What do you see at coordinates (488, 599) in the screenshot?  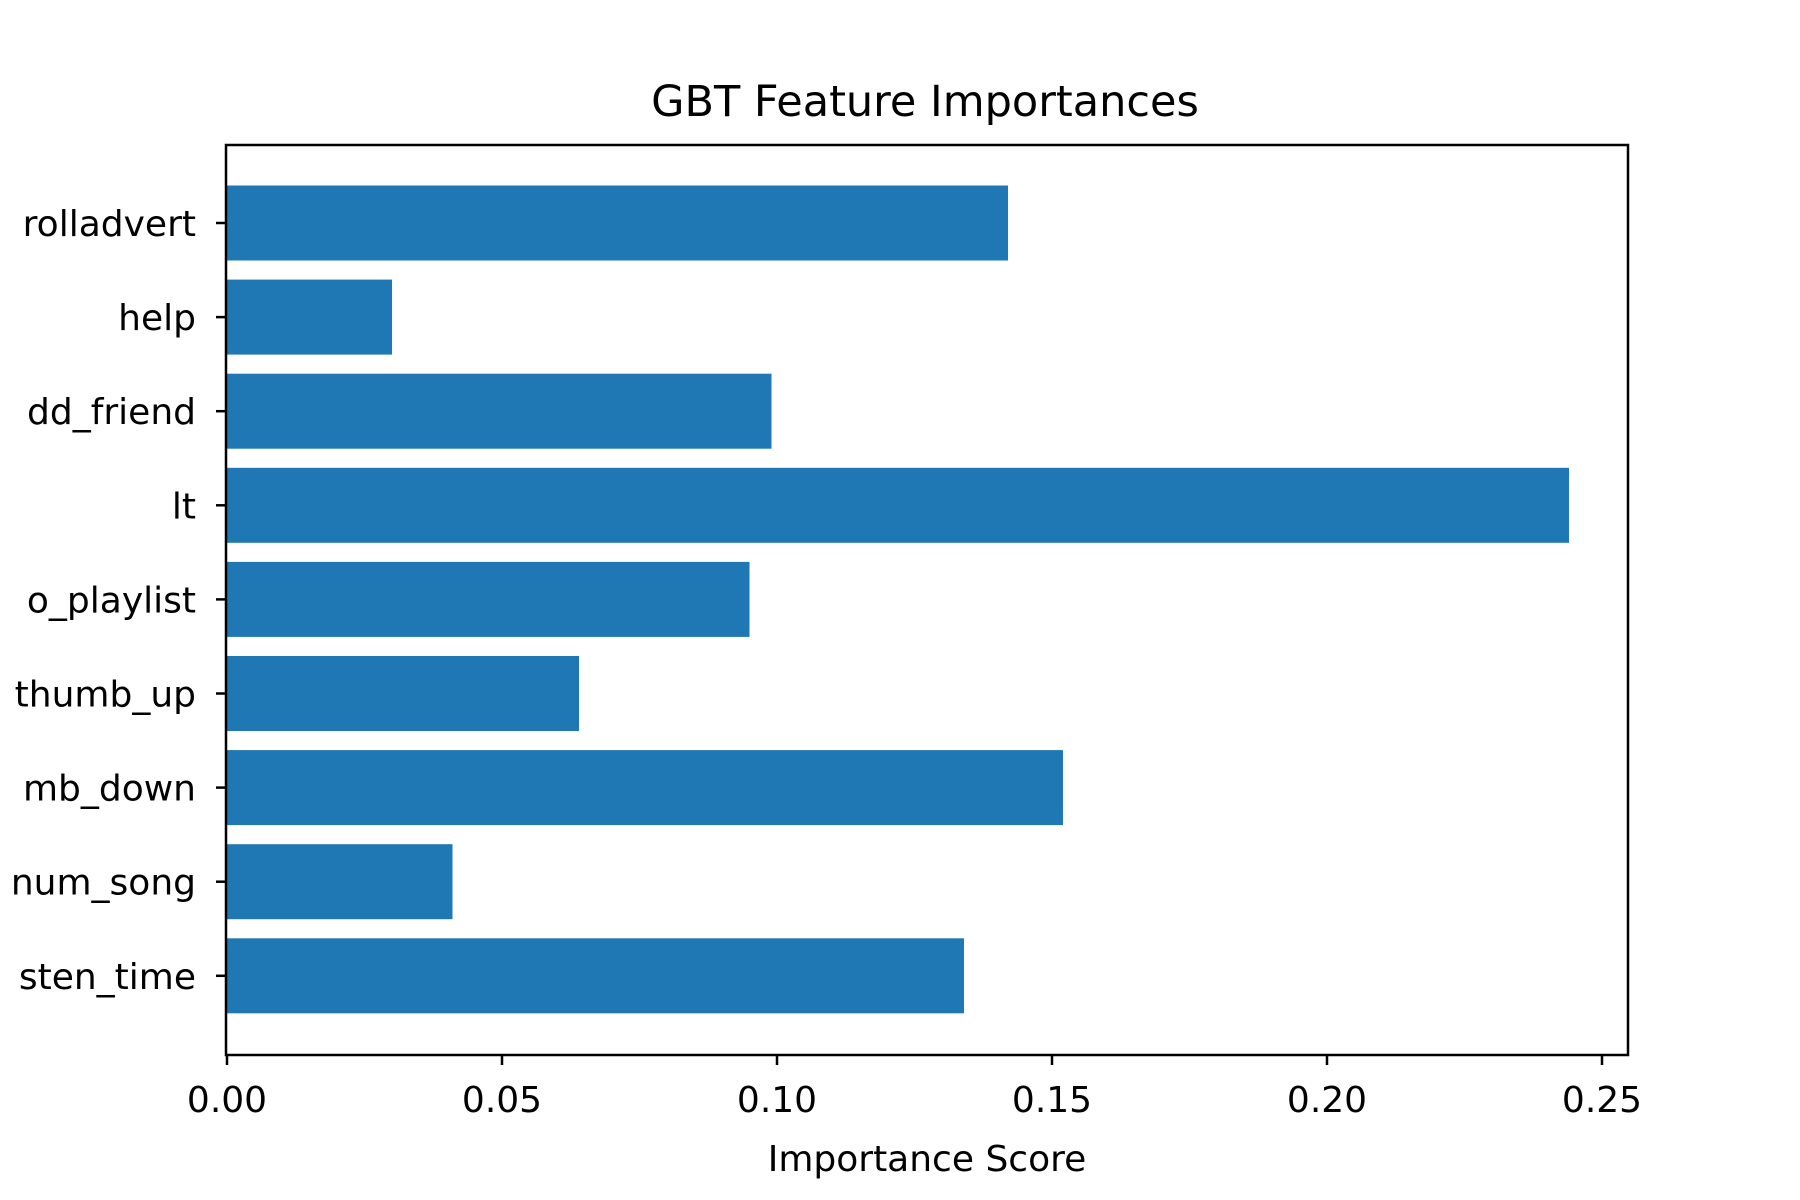 I see `bar-o_playlist` at bounding box center [488, 599].